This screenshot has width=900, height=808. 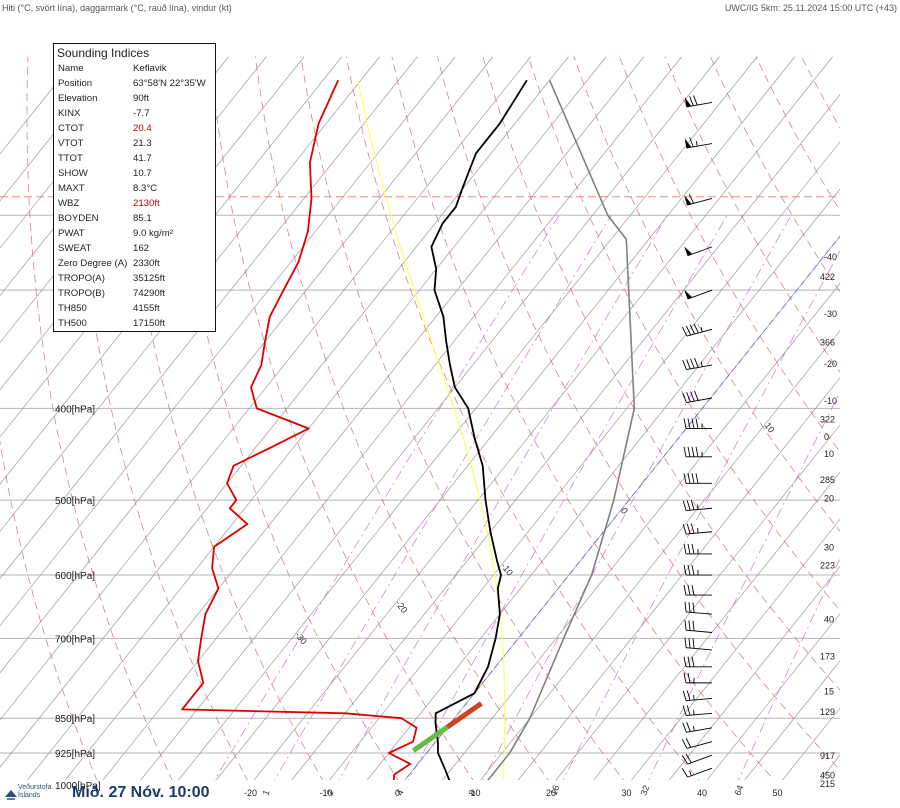 I want to click on index-value: 41.7, so click(x=142, y=158).